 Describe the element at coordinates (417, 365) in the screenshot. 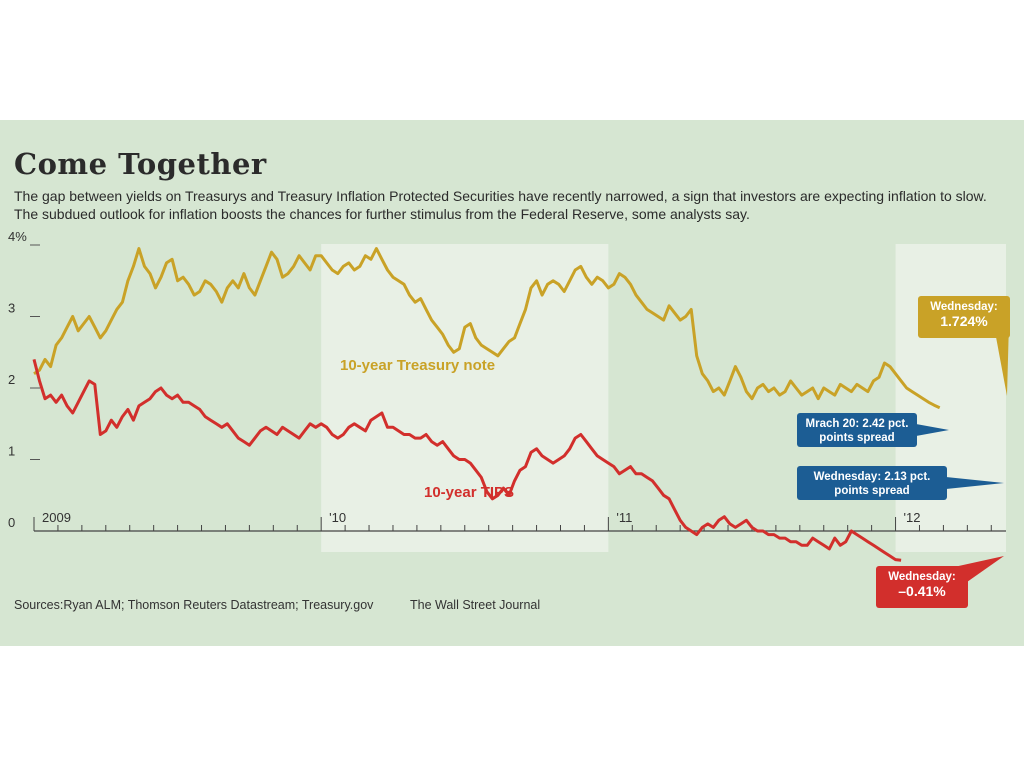

I see `treasury-series-label: 10-year Treasury note` at that location.